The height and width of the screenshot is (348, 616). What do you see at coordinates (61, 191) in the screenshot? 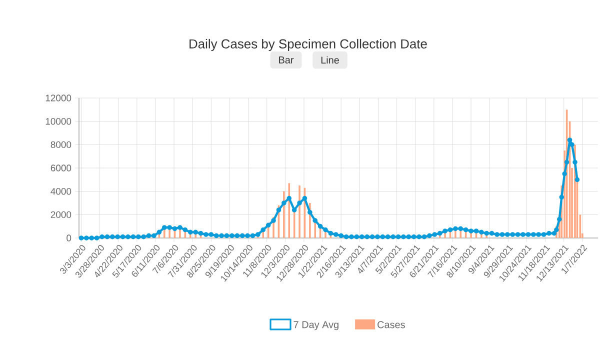
I see `y-tick-label: 4000` at bounding box center [61, 191].